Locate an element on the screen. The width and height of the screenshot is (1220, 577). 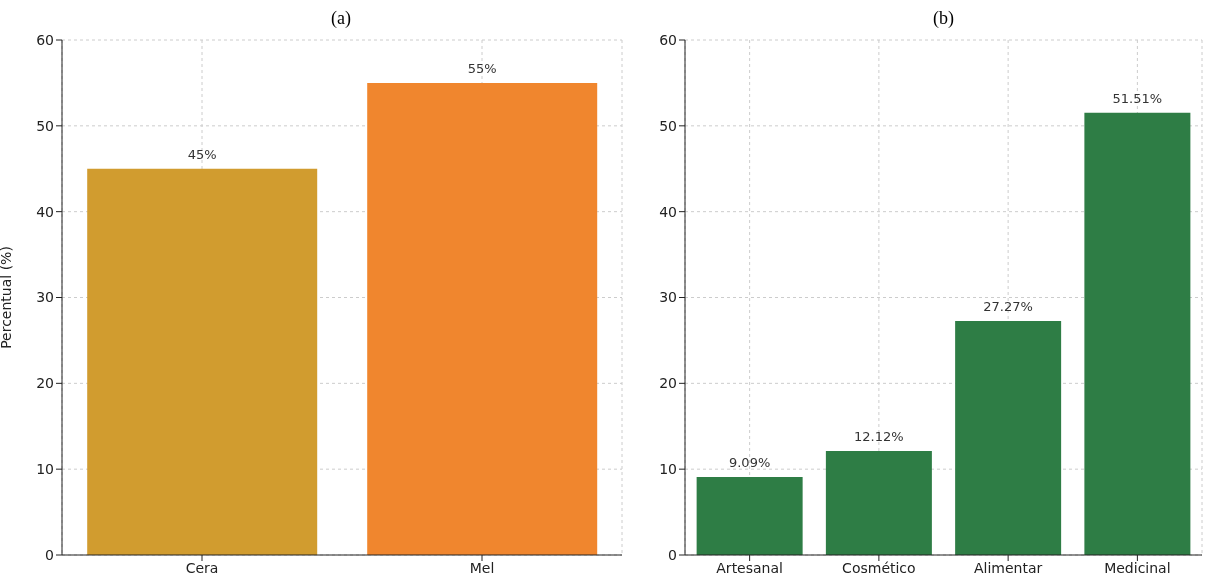
x-tick-label: Artesanal is located at coordinates (749, 567).